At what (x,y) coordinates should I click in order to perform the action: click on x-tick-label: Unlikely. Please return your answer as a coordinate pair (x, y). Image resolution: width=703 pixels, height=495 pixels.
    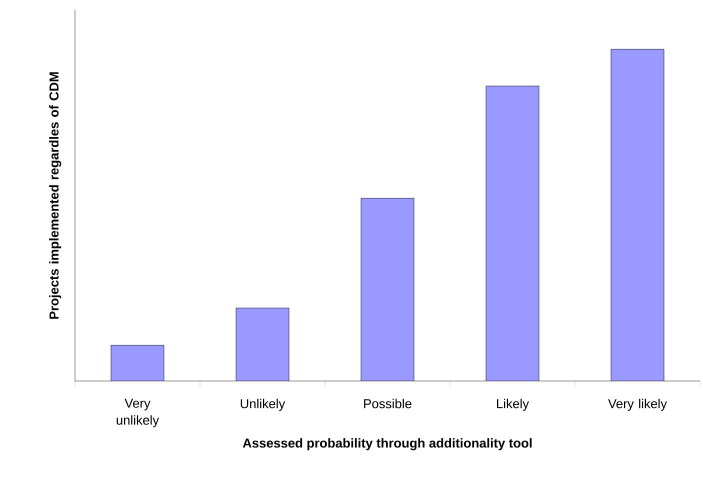
    Looking at the image, I should click on (263, 404).